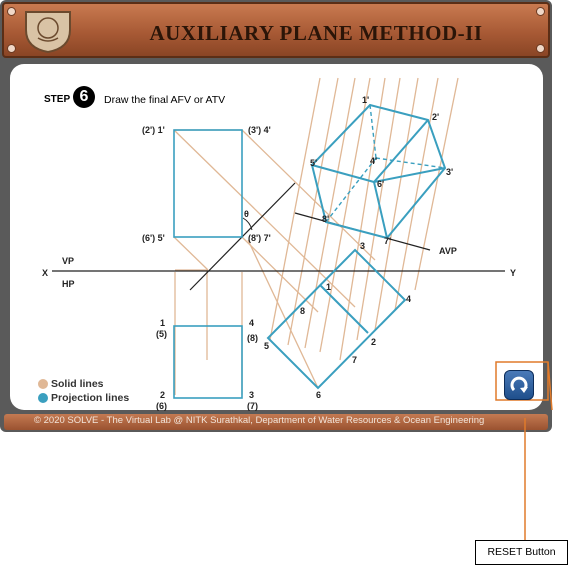  I want to click on top-view-rect, so click(208, 362).